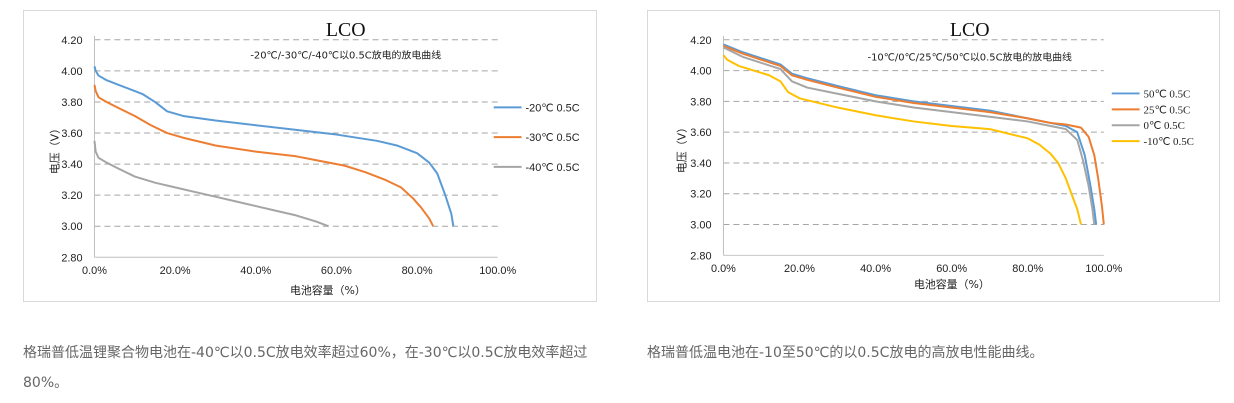 The image size is (1234, 403). What do you see at coordinates (845, 353) in the screenshot?
I see `caption-right: 格瑞普低温电池在-10至50℃的以0.5C放电的高放电性能曲线。` at bounding box center [845, 353].